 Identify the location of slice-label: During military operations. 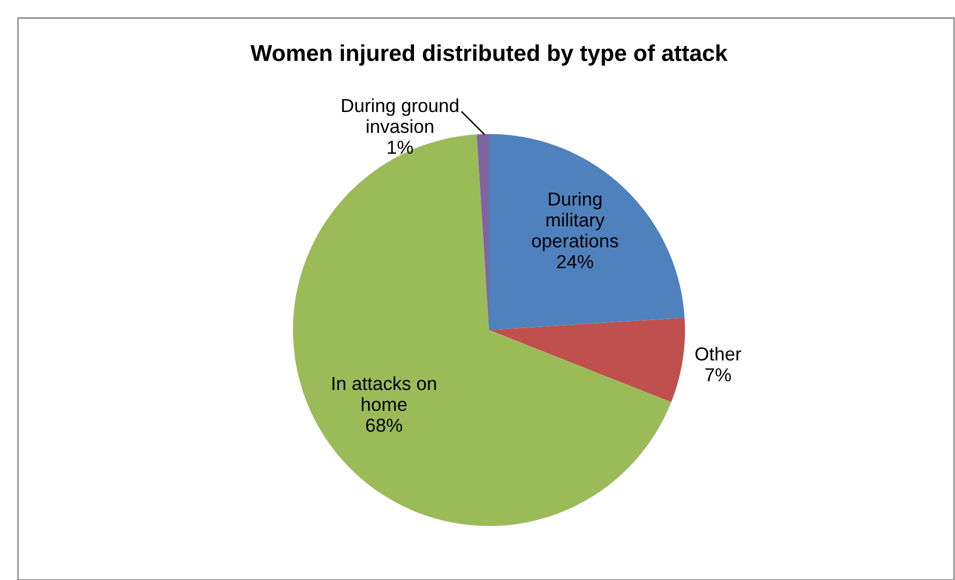
(575, 222).